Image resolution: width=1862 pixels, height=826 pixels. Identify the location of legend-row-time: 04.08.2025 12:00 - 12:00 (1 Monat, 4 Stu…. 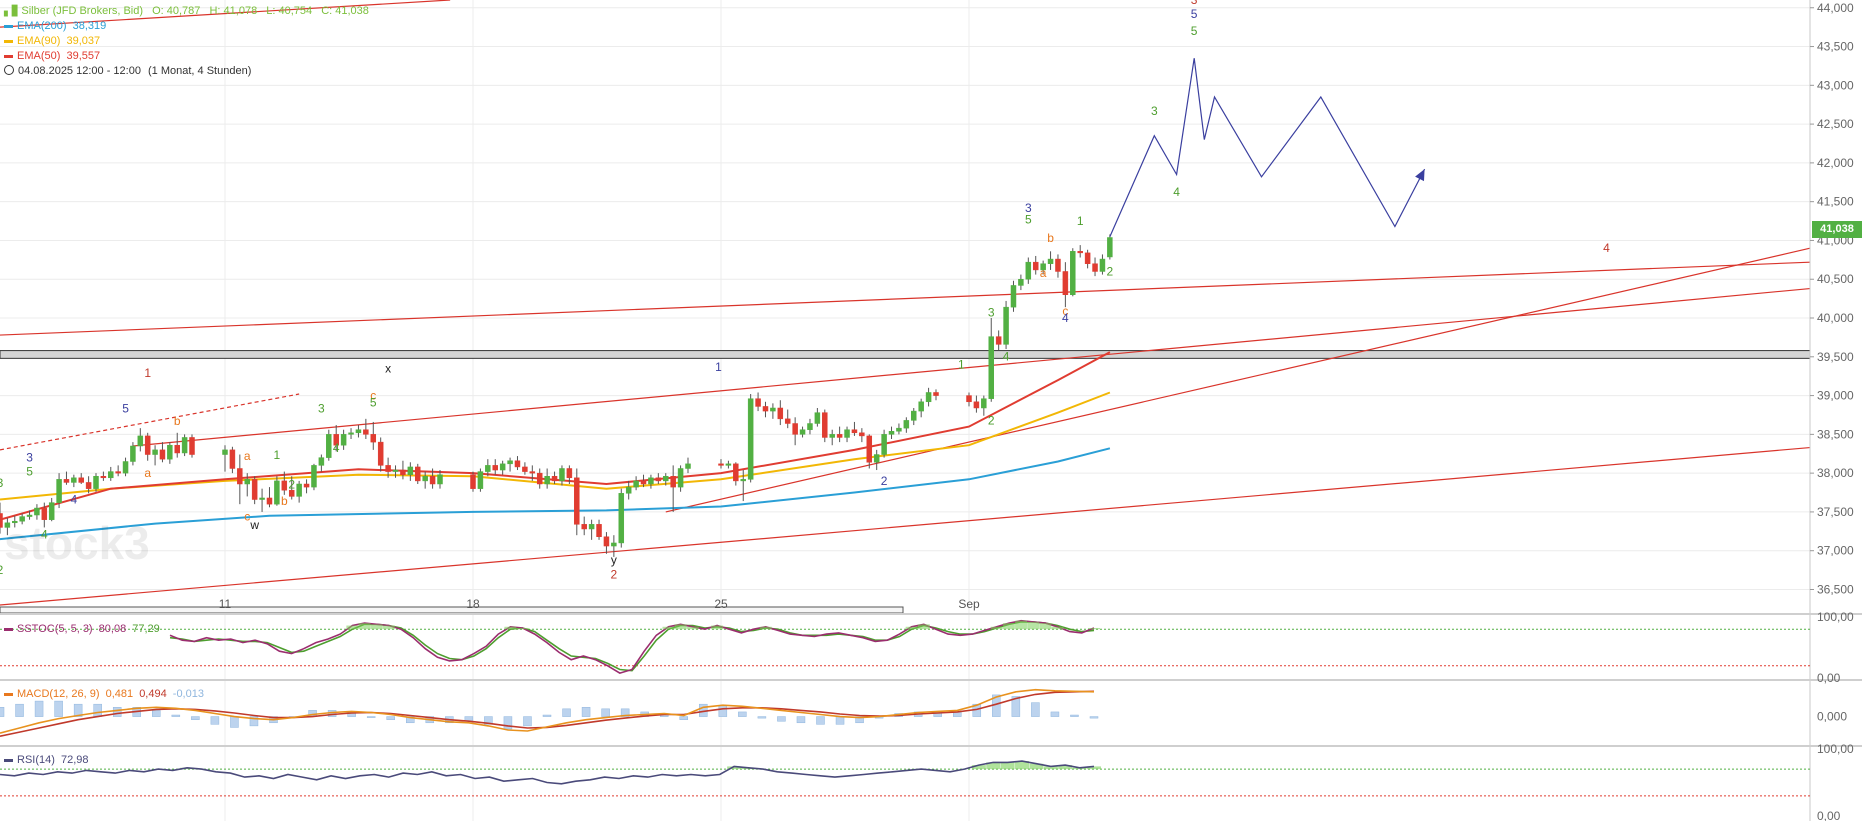
(186, 71).